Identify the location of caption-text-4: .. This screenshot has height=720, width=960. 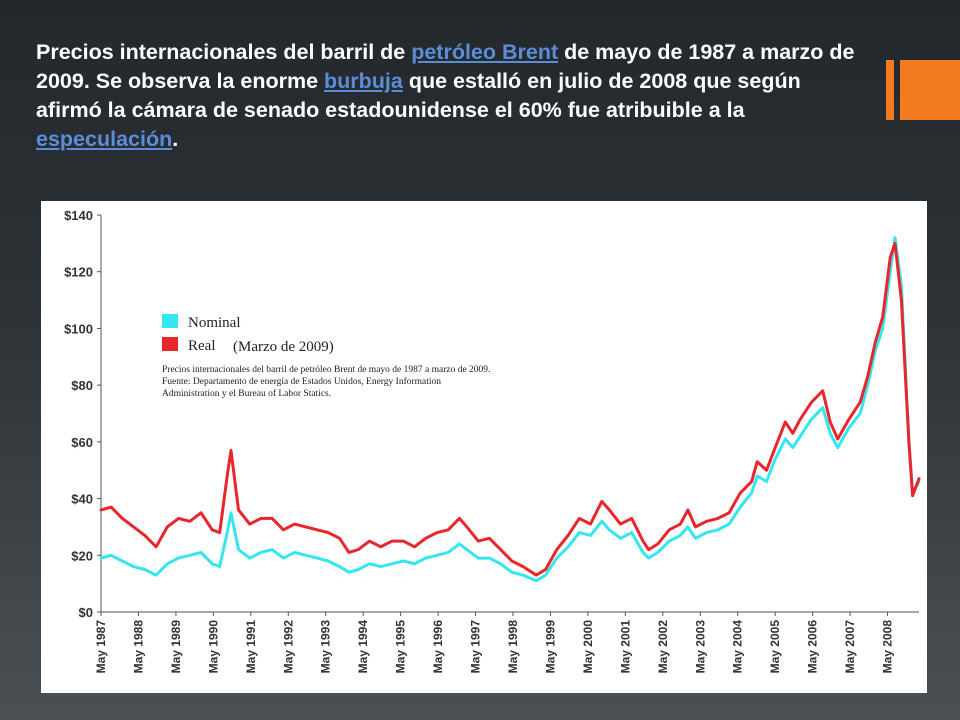
(175, 139).